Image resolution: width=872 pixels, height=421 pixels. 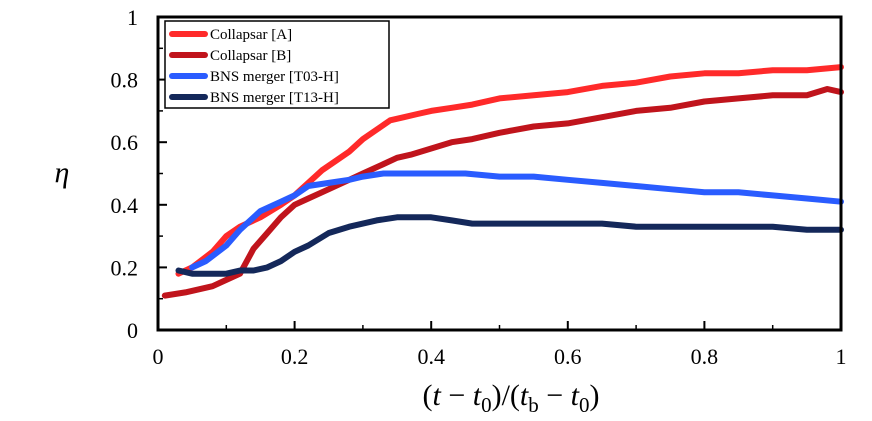 I want to click on y-tick-label: 0.8, so click(x=125, y=80).